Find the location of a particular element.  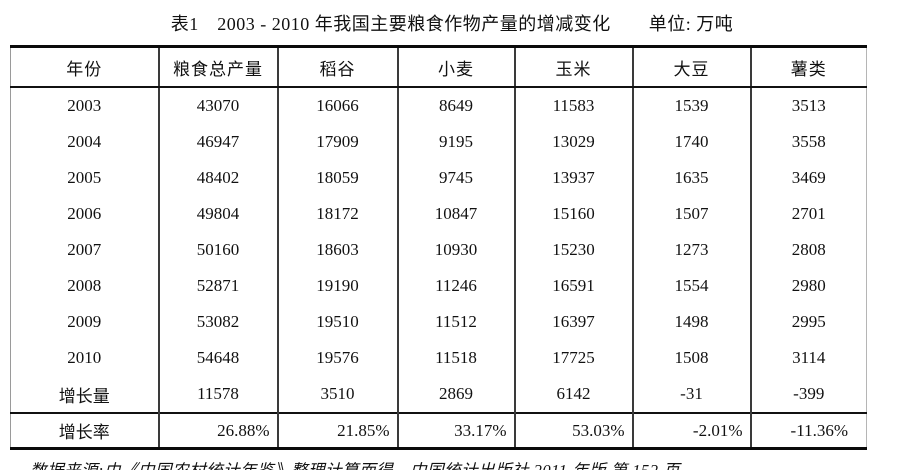

value-cell: 1498 is located at coordinates (691, 322).